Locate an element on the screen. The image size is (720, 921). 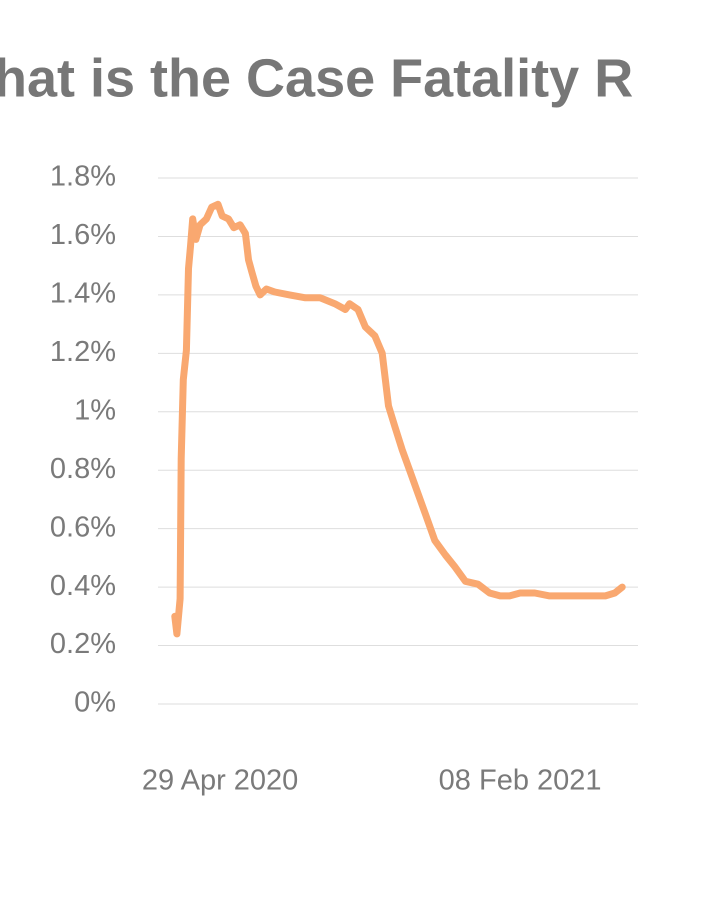
y-tick-label: 0% is located at coordinates (95, 703).